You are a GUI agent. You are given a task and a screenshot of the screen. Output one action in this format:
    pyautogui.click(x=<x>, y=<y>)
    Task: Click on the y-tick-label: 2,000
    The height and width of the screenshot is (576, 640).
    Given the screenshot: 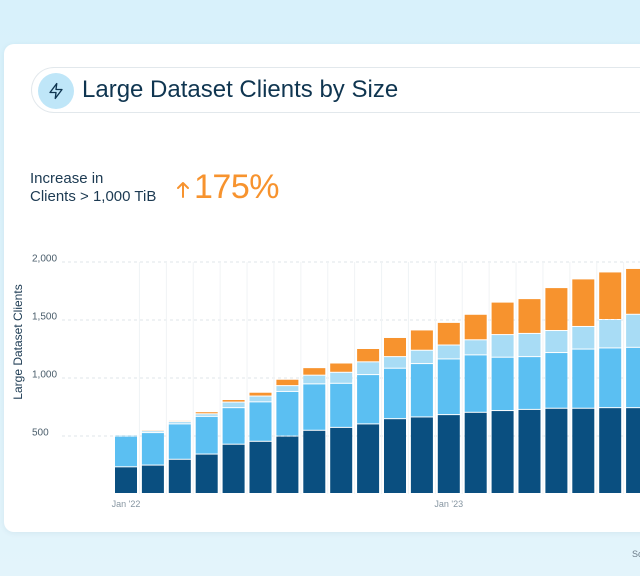 What is the action you would take?
    pyautogui.click(x=44, y=259)
    